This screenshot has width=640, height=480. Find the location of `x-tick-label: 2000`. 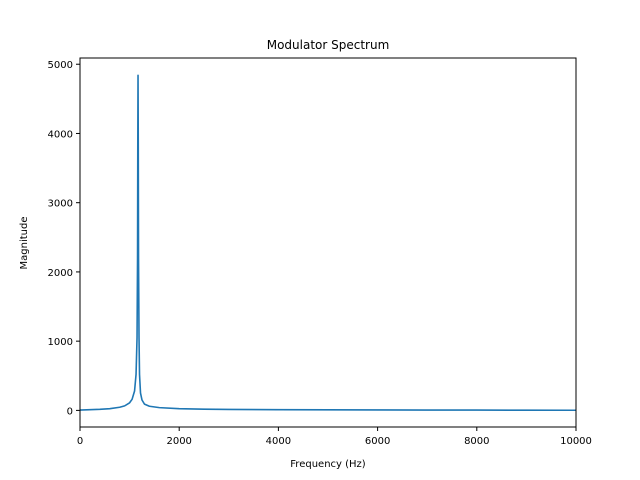

x-tick-label: 2000 is located at coordinates (178, 441).